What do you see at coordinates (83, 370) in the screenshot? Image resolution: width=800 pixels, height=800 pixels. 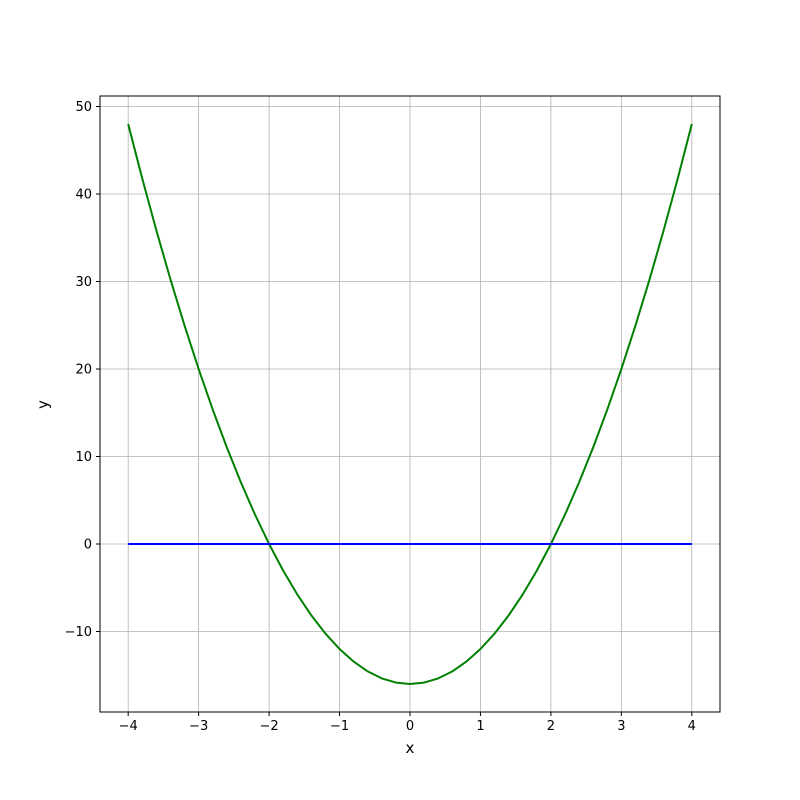 I see `y-tick-label: 20` at bounding box center [83, 370].